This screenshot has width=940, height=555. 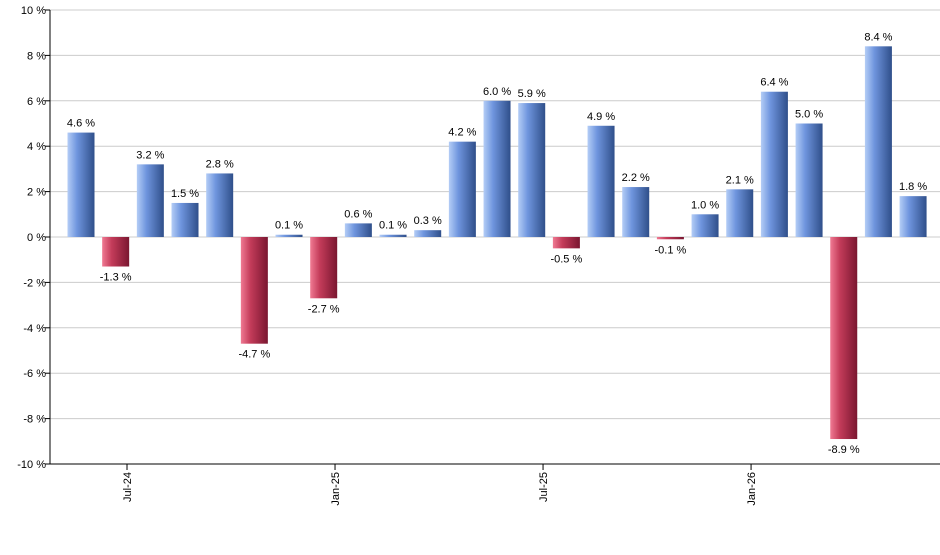 I want to click on x-tick-label: Jan-26, so click(x=752, y=489).